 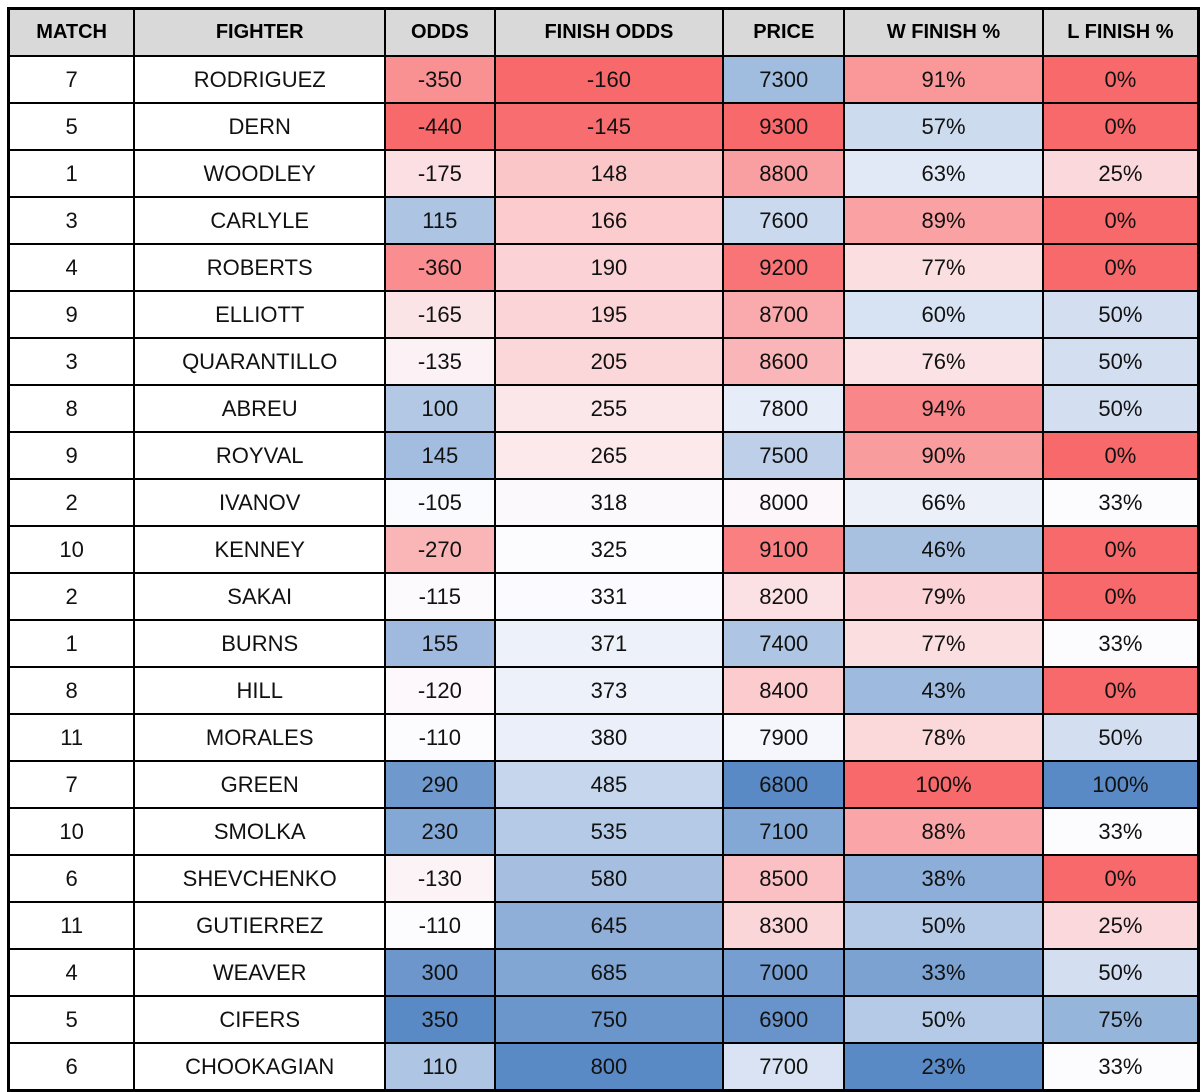 I want to click on cell-finish_odds: 265, so click(x=609, y=455).